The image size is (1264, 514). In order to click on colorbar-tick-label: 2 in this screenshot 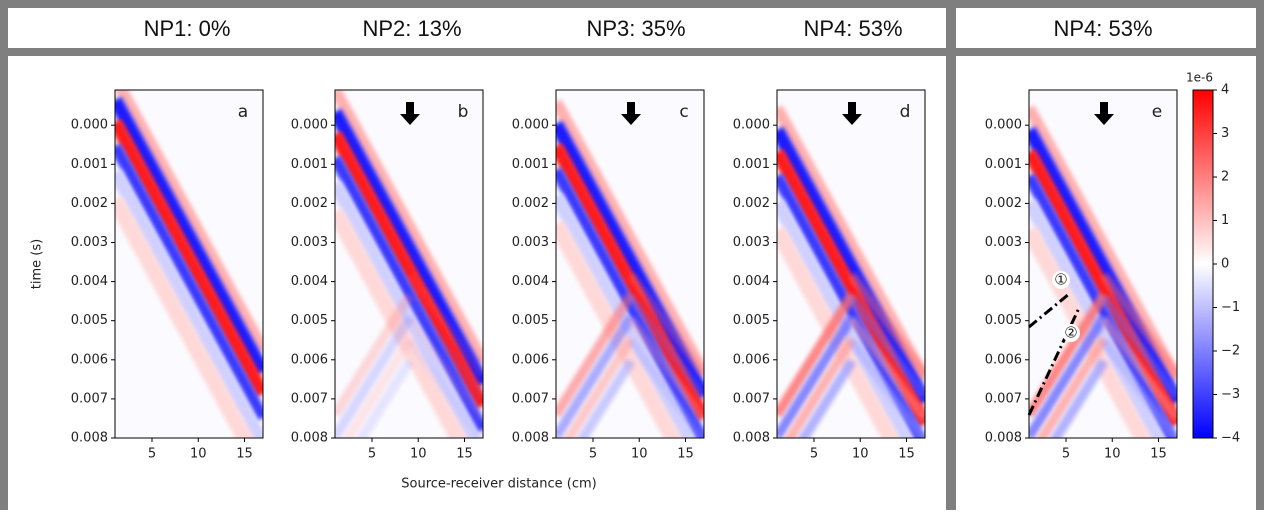, I will do `click(1225, 177)`.